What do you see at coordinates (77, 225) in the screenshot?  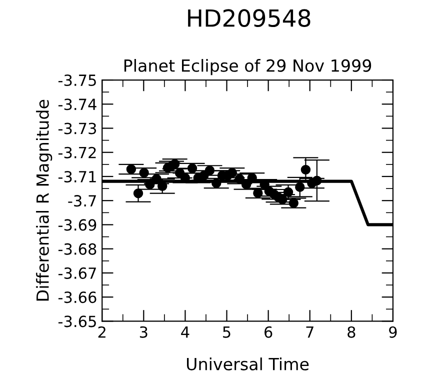 I see `y-tick-label: -3.69` at bounding box center [77, 225].